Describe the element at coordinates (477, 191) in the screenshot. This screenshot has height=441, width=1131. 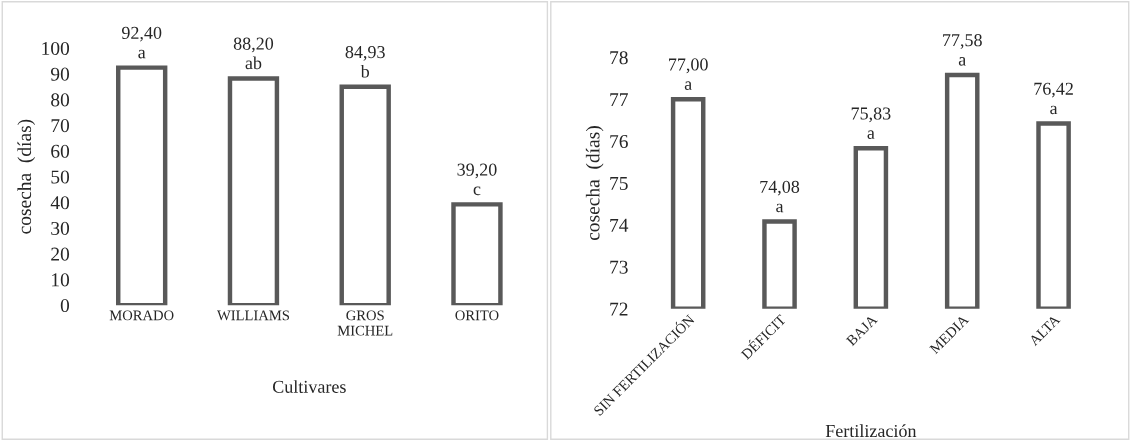
I see `annotation: c` at that location.